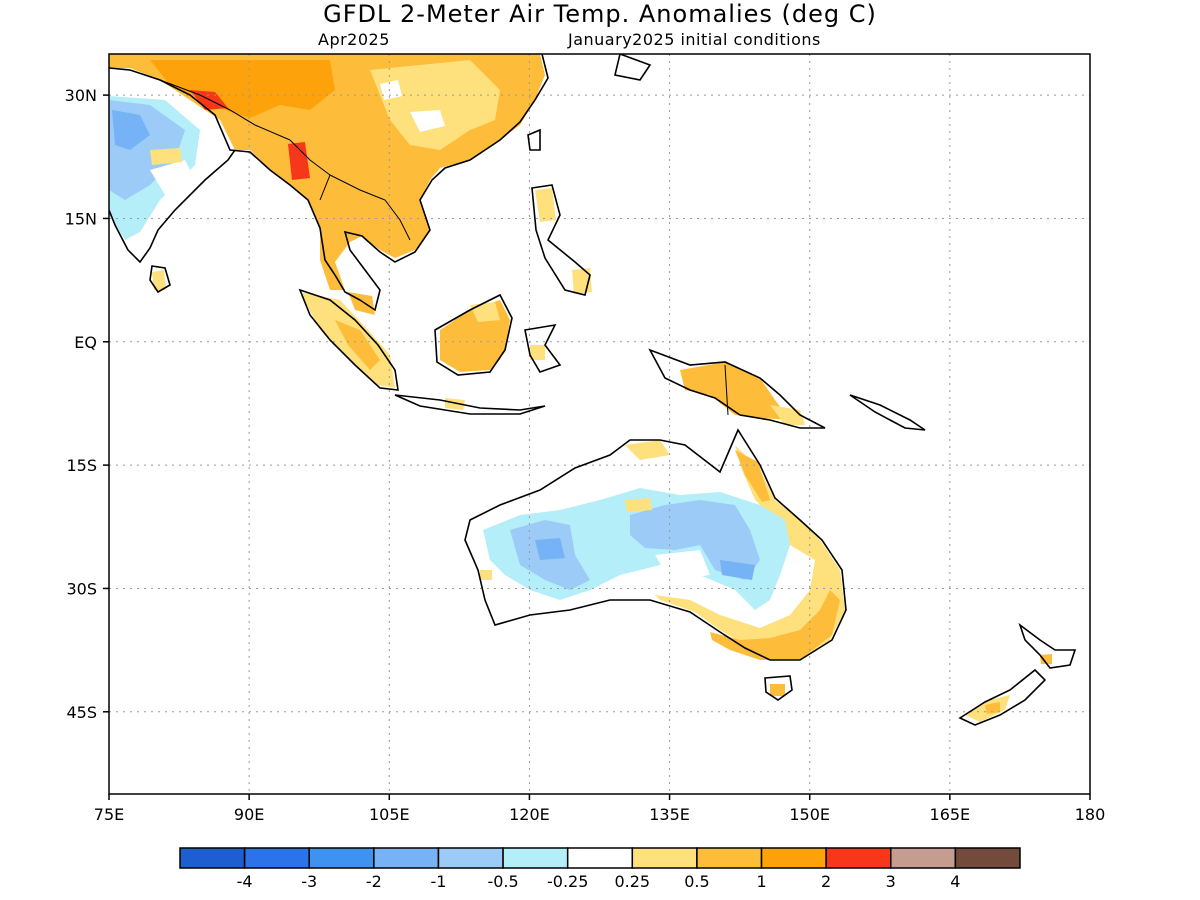  What do you see at coordinates (354, 39) in the screenshot?
I see `valid-month-label: Apr2025` at bounding box center [354, 39].